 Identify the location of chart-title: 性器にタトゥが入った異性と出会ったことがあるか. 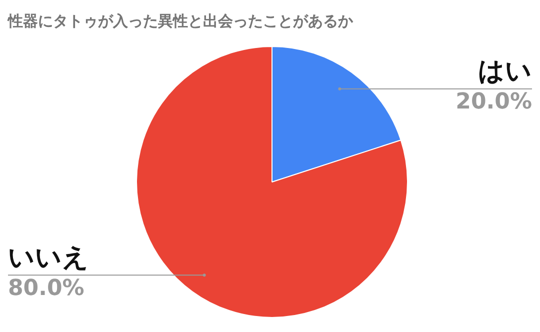
(180, 21).